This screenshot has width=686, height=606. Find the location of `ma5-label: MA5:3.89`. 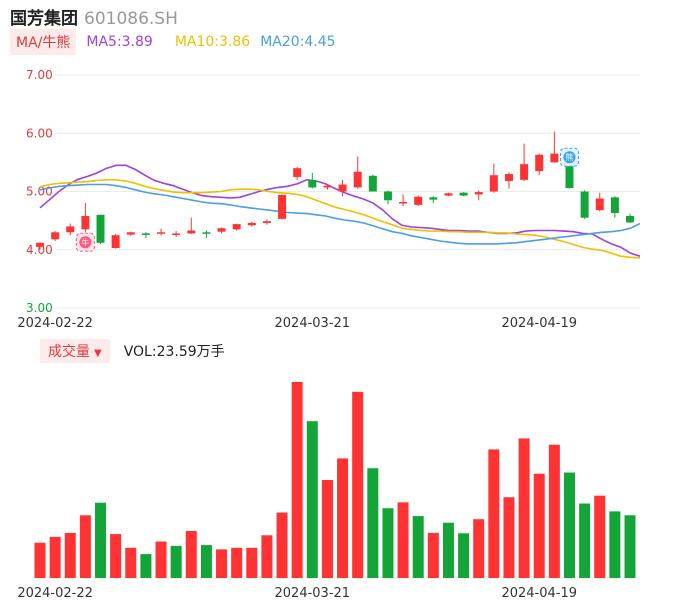

ma5-label: MA5:3.89 is located at coordinates (119, 42).